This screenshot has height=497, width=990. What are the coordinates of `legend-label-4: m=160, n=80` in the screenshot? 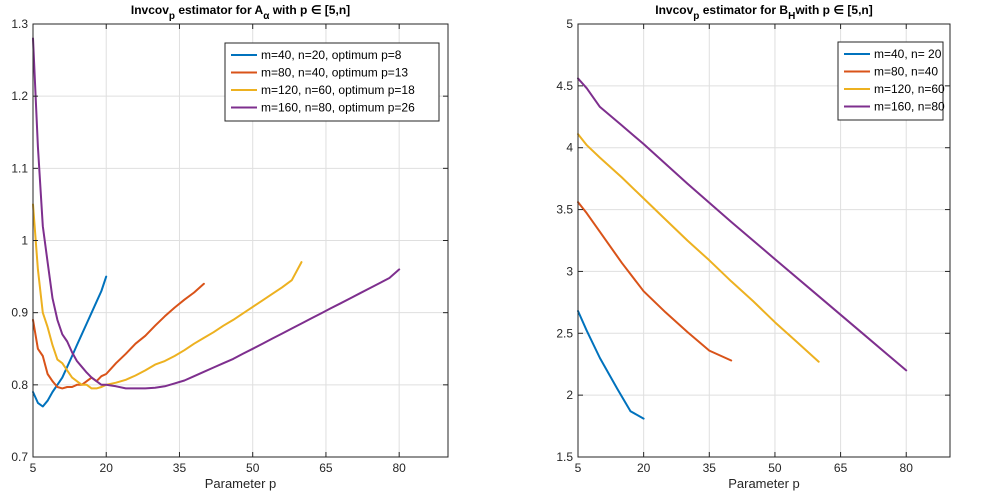 It's located at (909, 107).